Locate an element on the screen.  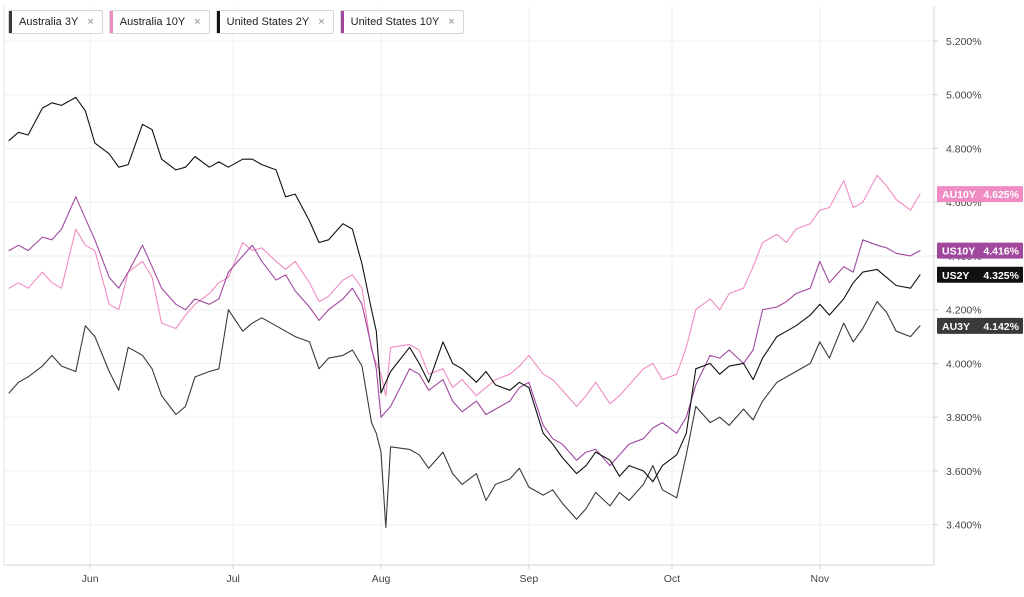
legend-item-australia-3y: Australia 3Y × is located at coordinates (55, 22).